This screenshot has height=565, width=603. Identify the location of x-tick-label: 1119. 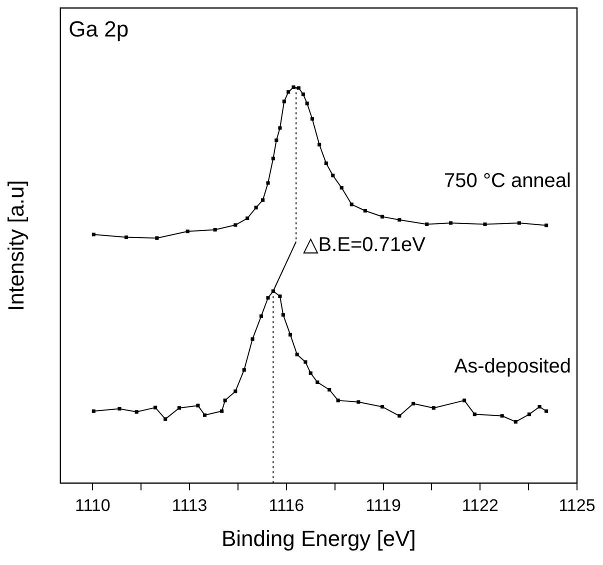
(383, 506).